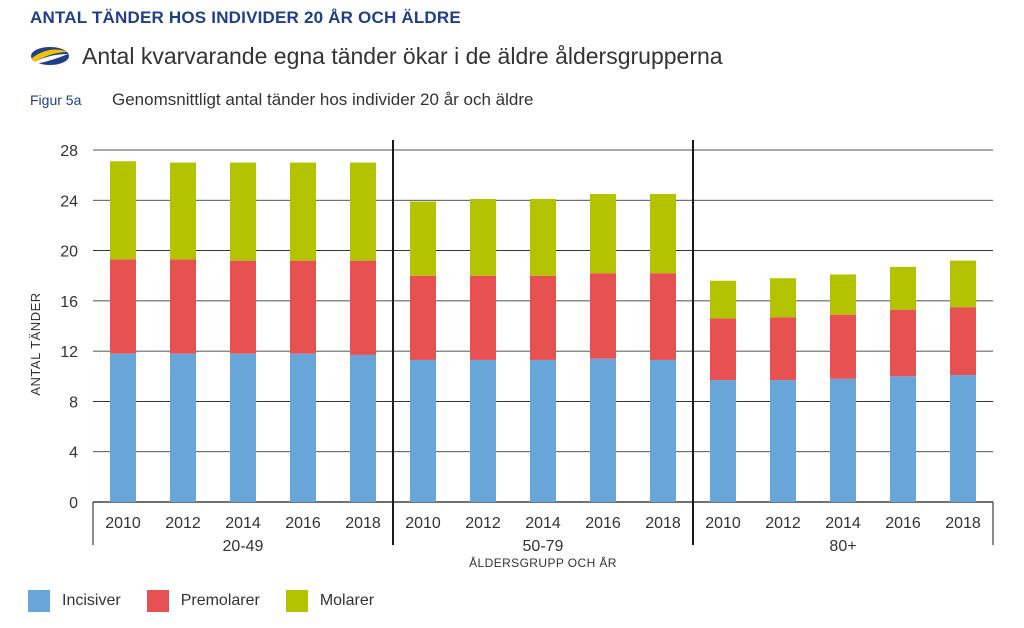 Image resolution: width=1024 pixels, height=628 pixels. What do you see at coordinates (69, 352) in the screenshot?
I see `y-tick-label: 12` at bounding box center [69, 352].